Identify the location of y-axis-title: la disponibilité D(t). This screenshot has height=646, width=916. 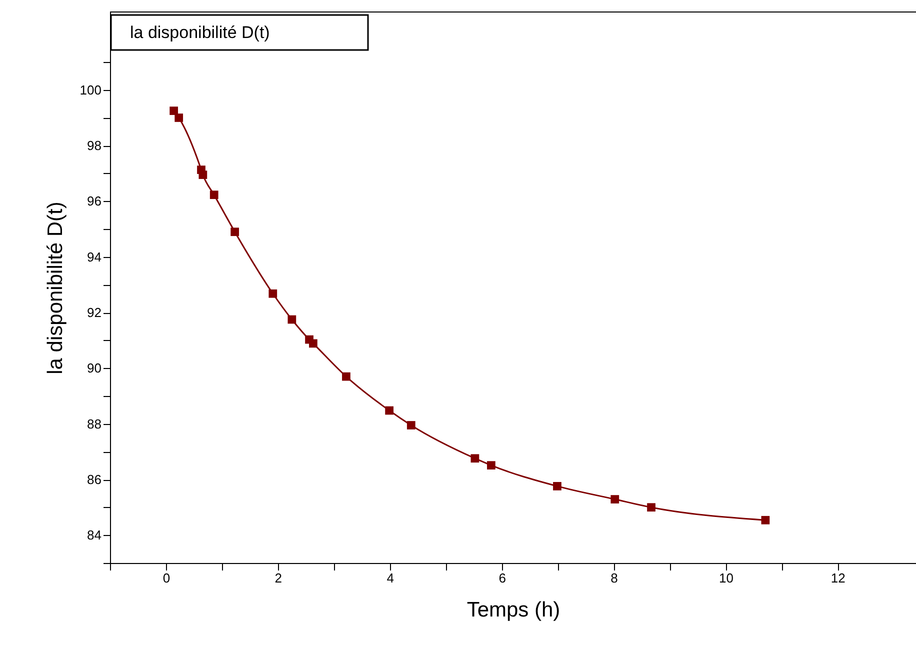
(55, 288).